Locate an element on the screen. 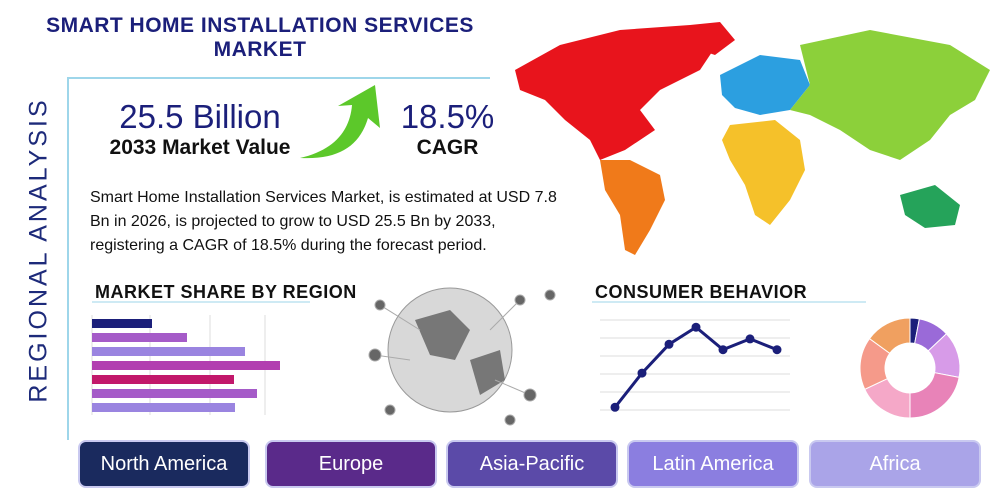 This screenshot has height=500, width=1000. region-button: Asia-Pacific is located at coordinates (532, 464).